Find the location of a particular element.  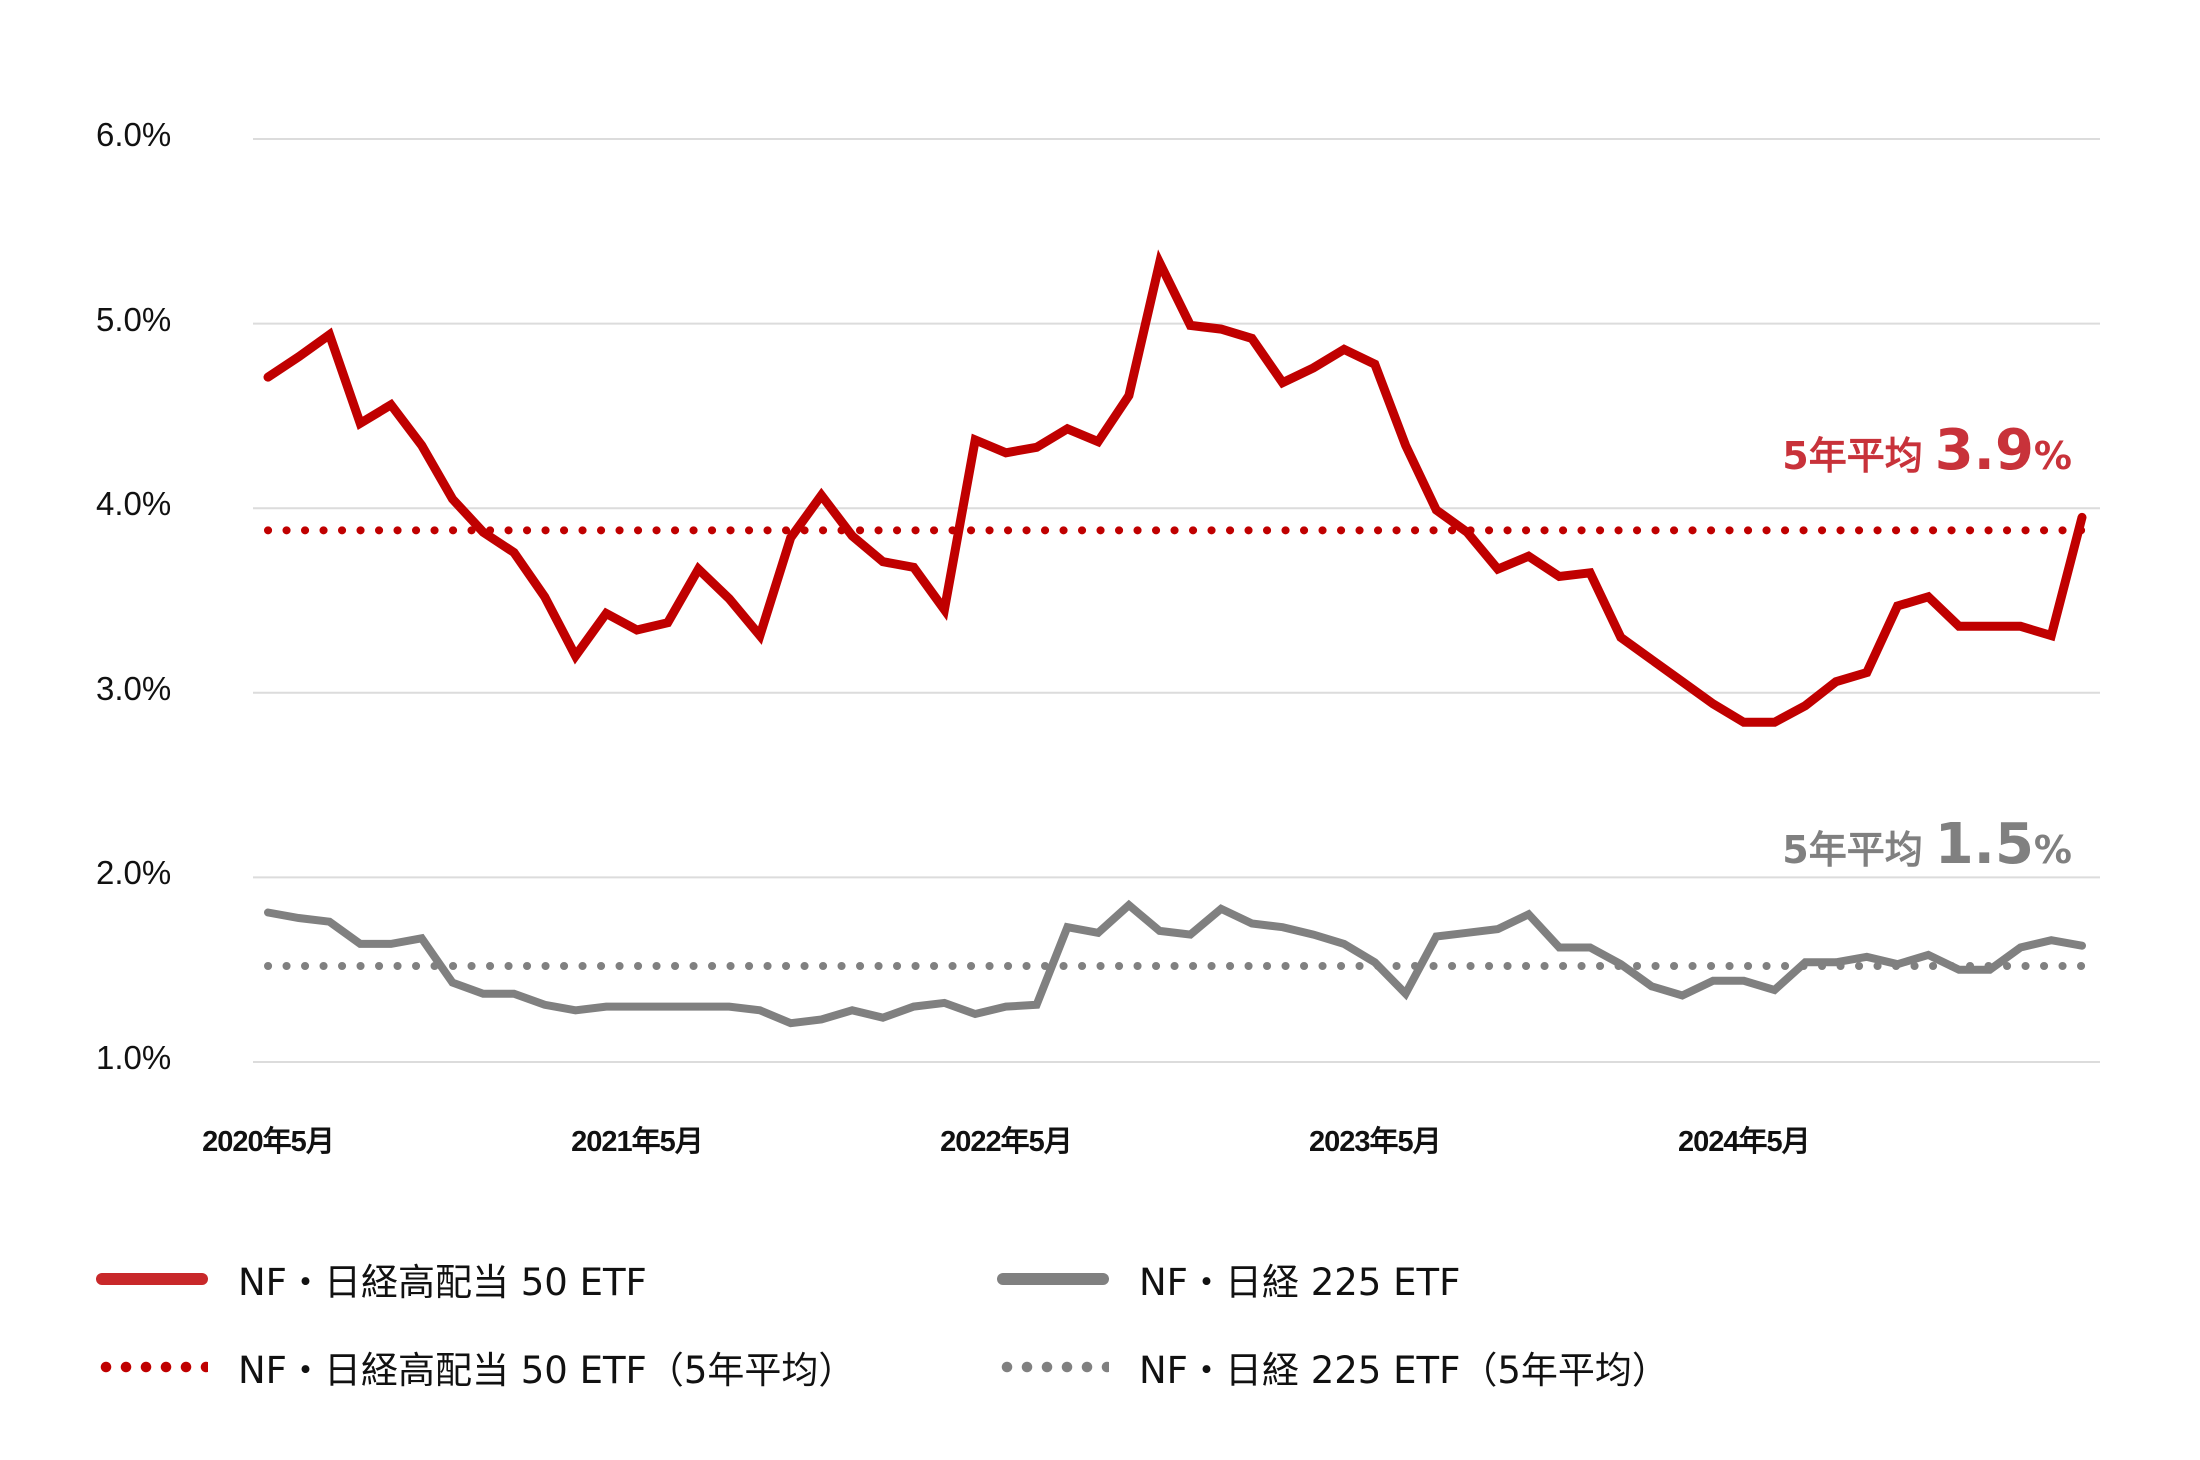

nikkei225-average-annotation: 5年平均 1.5% is located at coordinates (1927, 844).